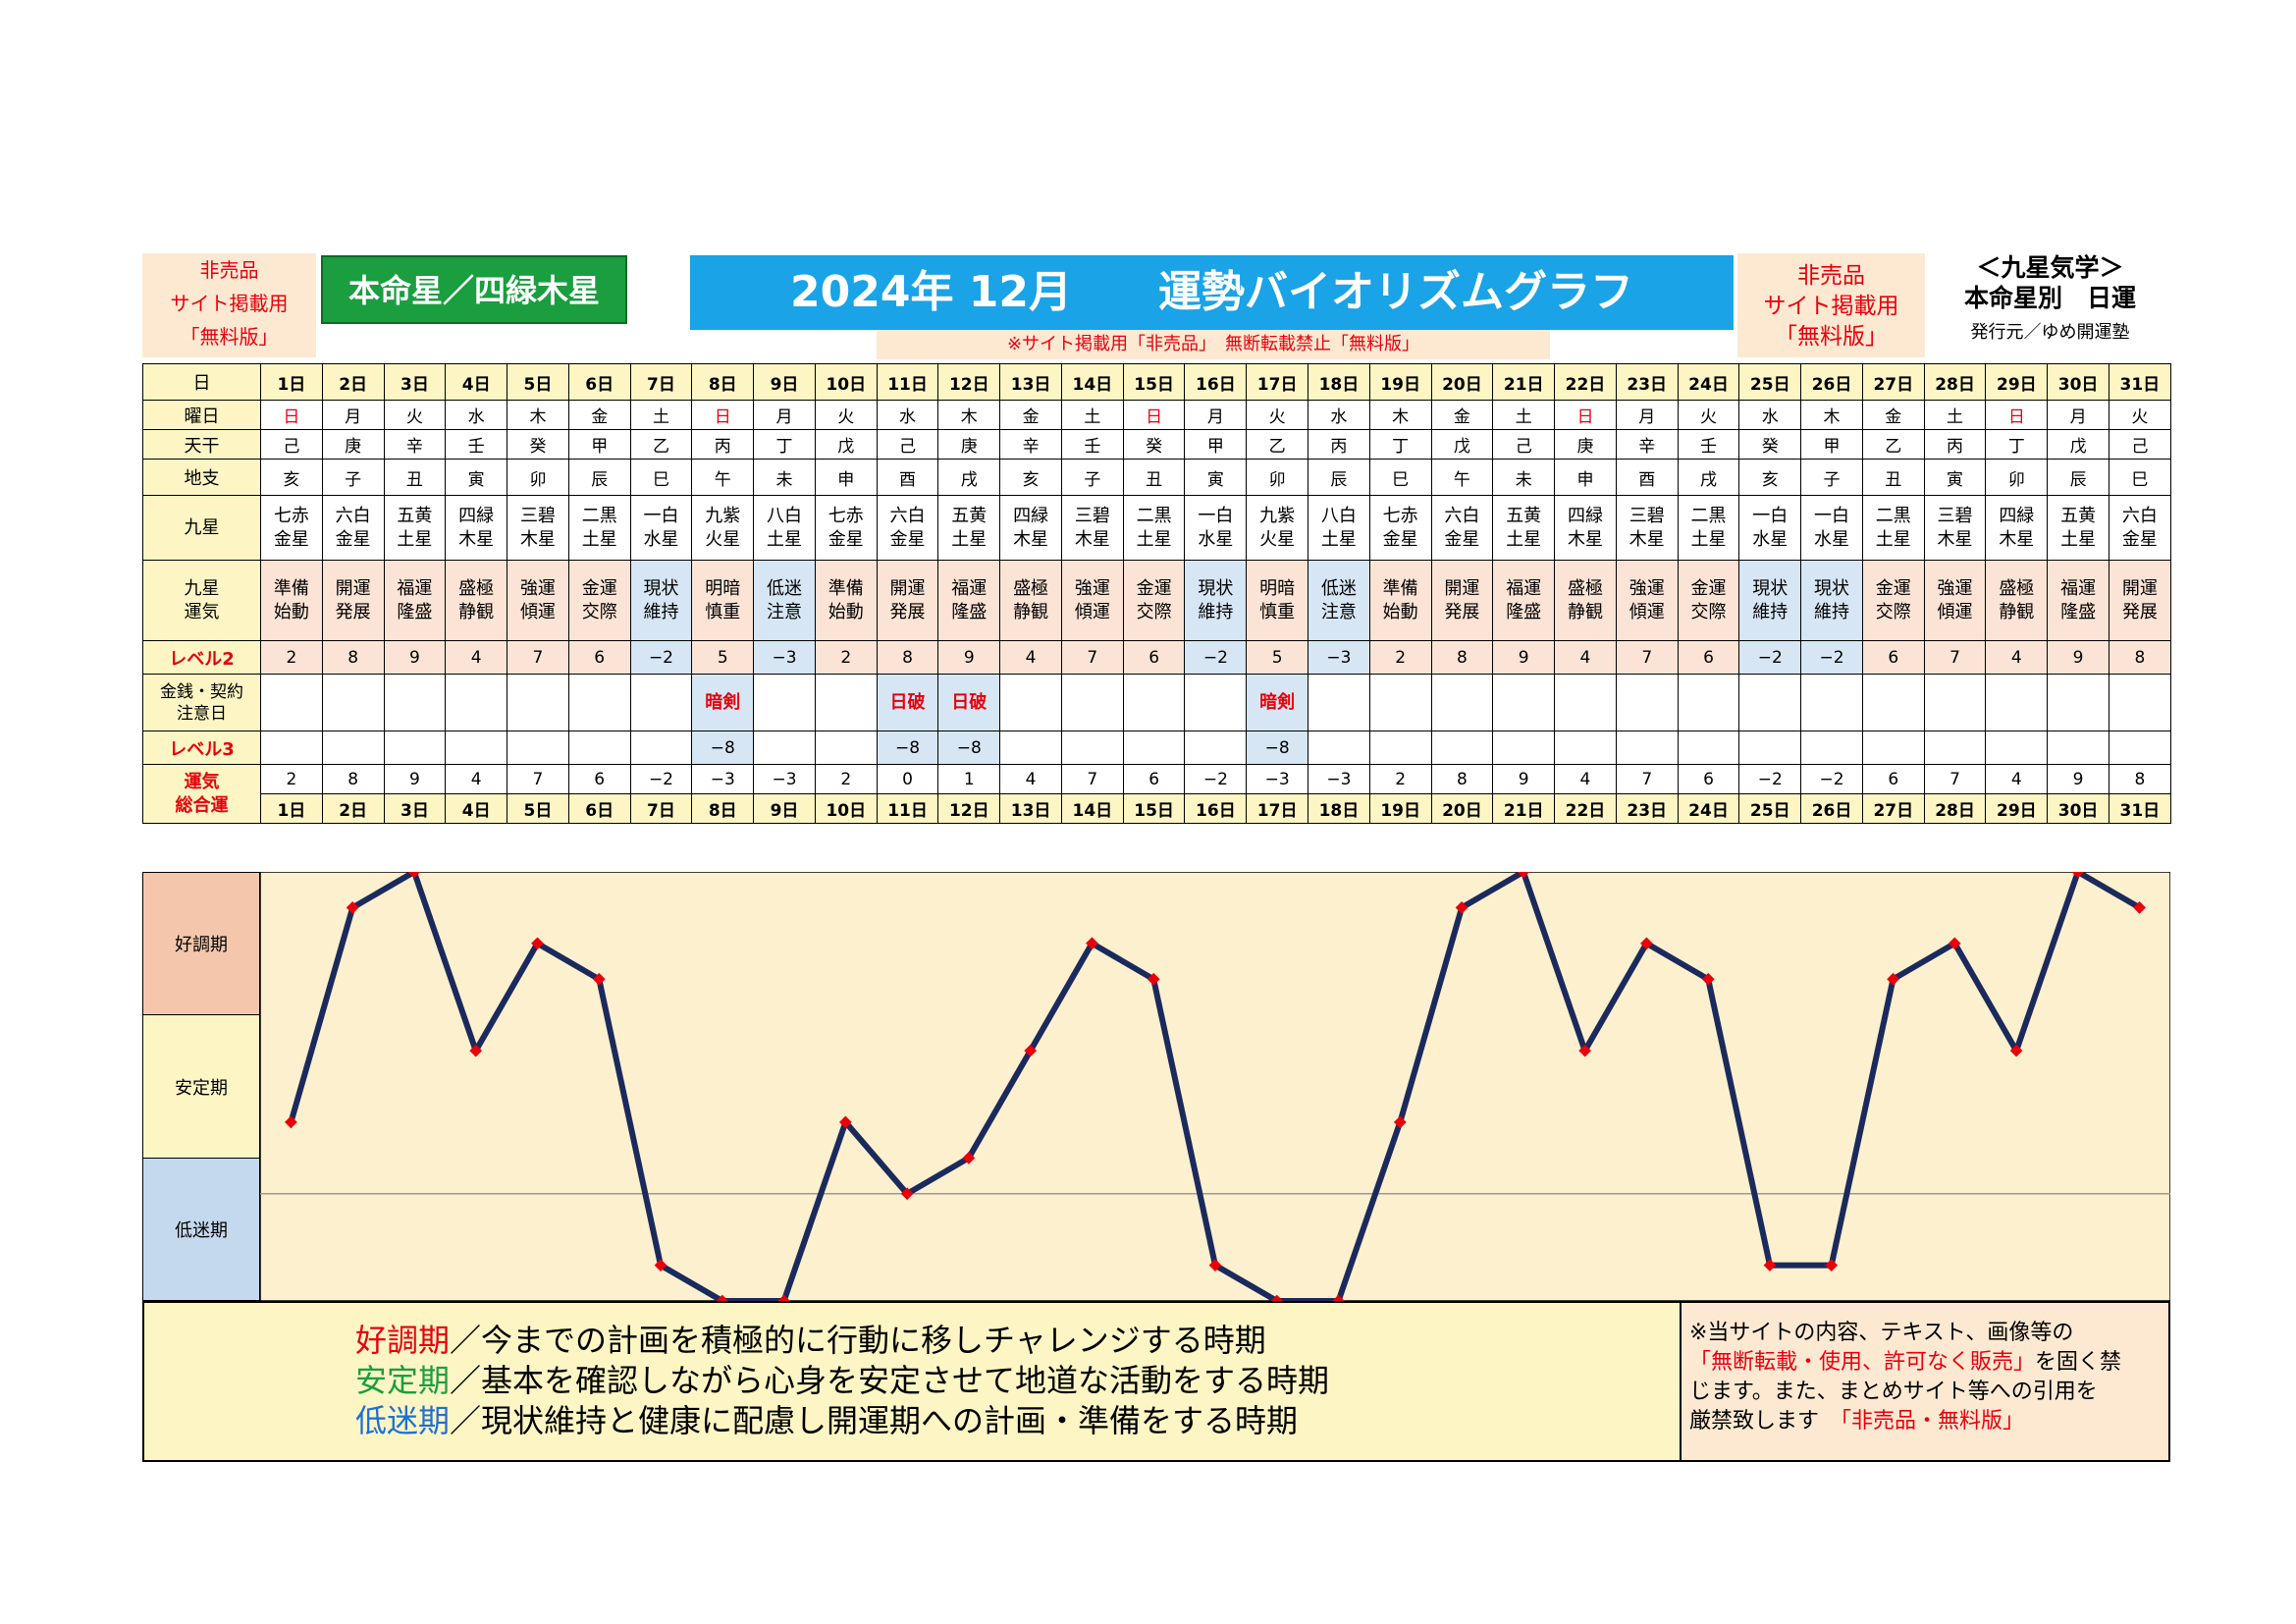  What do you see at coordinates (1893, 600) in the screenshot?
I see `unki-cell: 金運 交際` at bounding box center [1893, 600].